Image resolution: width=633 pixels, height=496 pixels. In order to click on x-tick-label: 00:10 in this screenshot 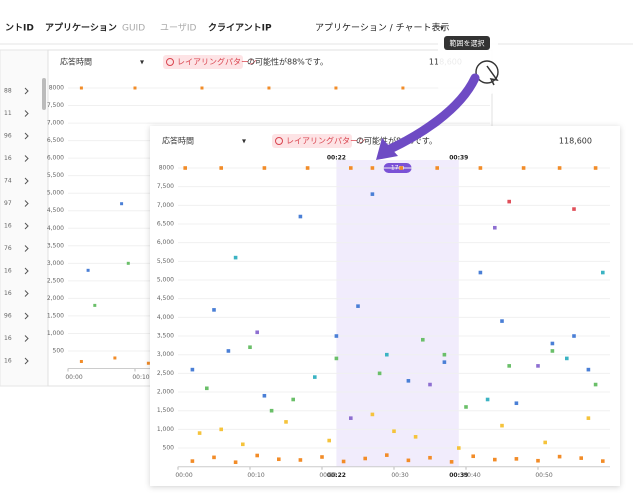, I will do `click(255, 475)`.